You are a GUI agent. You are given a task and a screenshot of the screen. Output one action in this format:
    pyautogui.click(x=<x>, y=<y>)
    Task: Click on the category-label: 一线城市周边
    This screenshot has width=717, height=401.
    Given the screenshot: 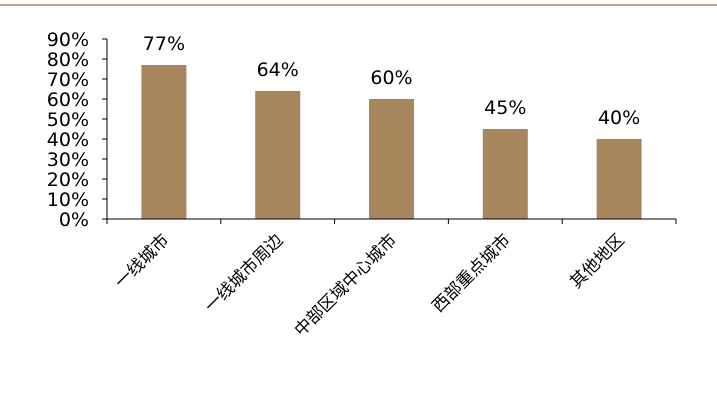 What is the action you would take?
    pyautogui.click(x=244, y=273)
    